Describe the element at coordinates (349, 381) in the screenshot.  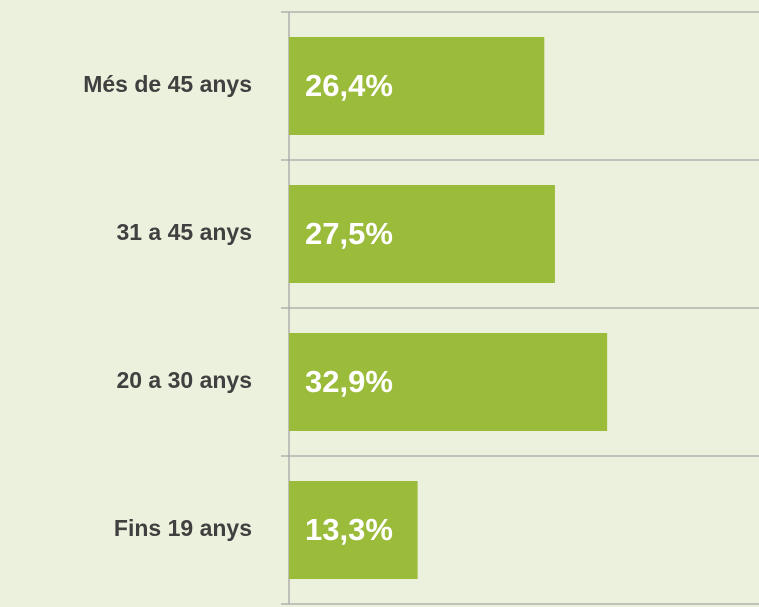
I see `value-label: 32,9%` at that location.